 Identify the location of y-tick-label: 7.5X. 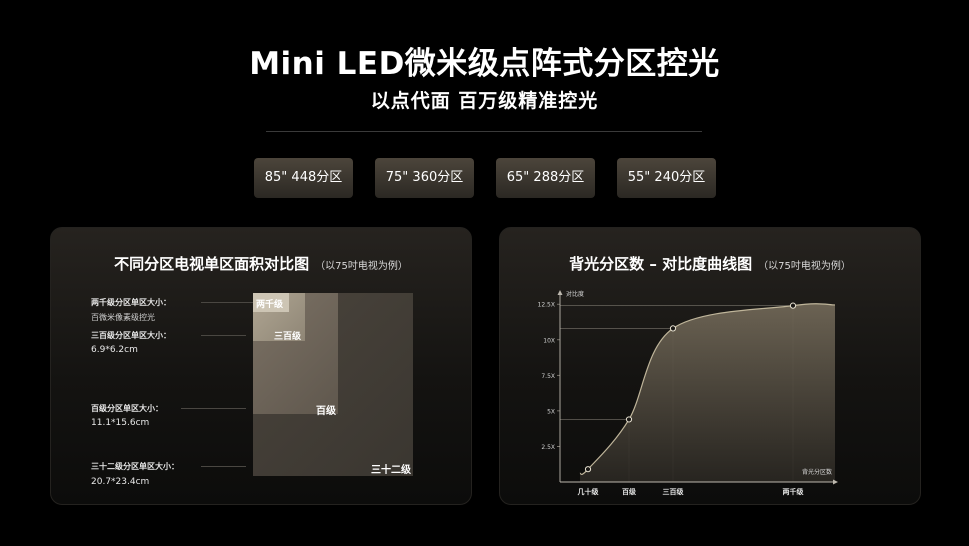
(548, 376).